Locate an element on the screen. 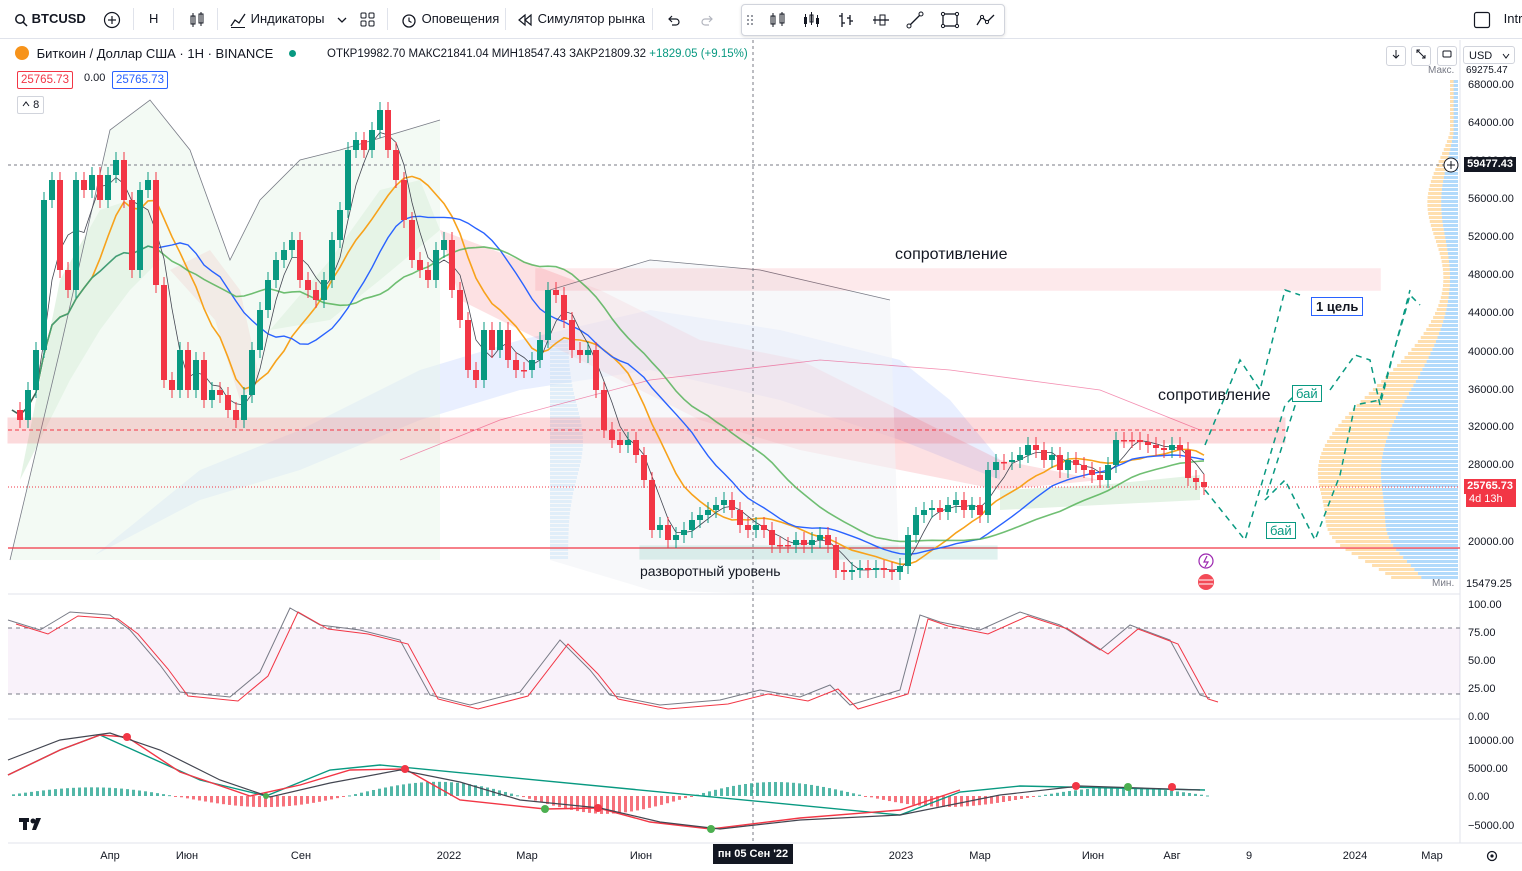 This screenshot has width=1522, height=871. checkbox-intr: Intr is located at coordinates (1497, 19).